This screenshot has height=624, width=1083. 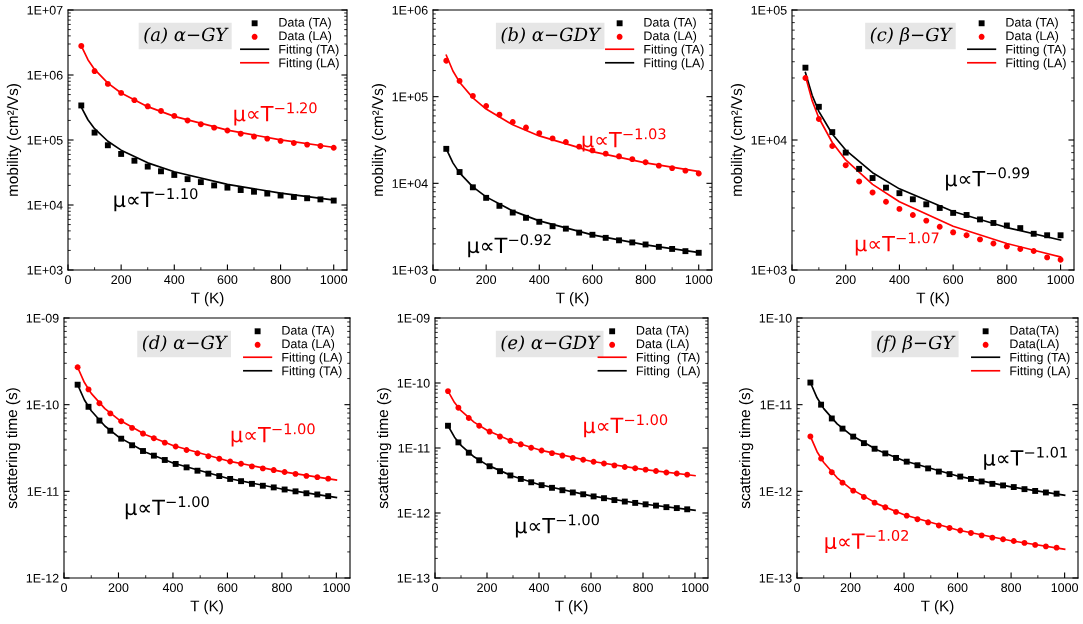 What do you see at coordinates (775, 578) in the screenshot?
I see `y-tick-label: 1E-13` at bounding box center [775, 578].